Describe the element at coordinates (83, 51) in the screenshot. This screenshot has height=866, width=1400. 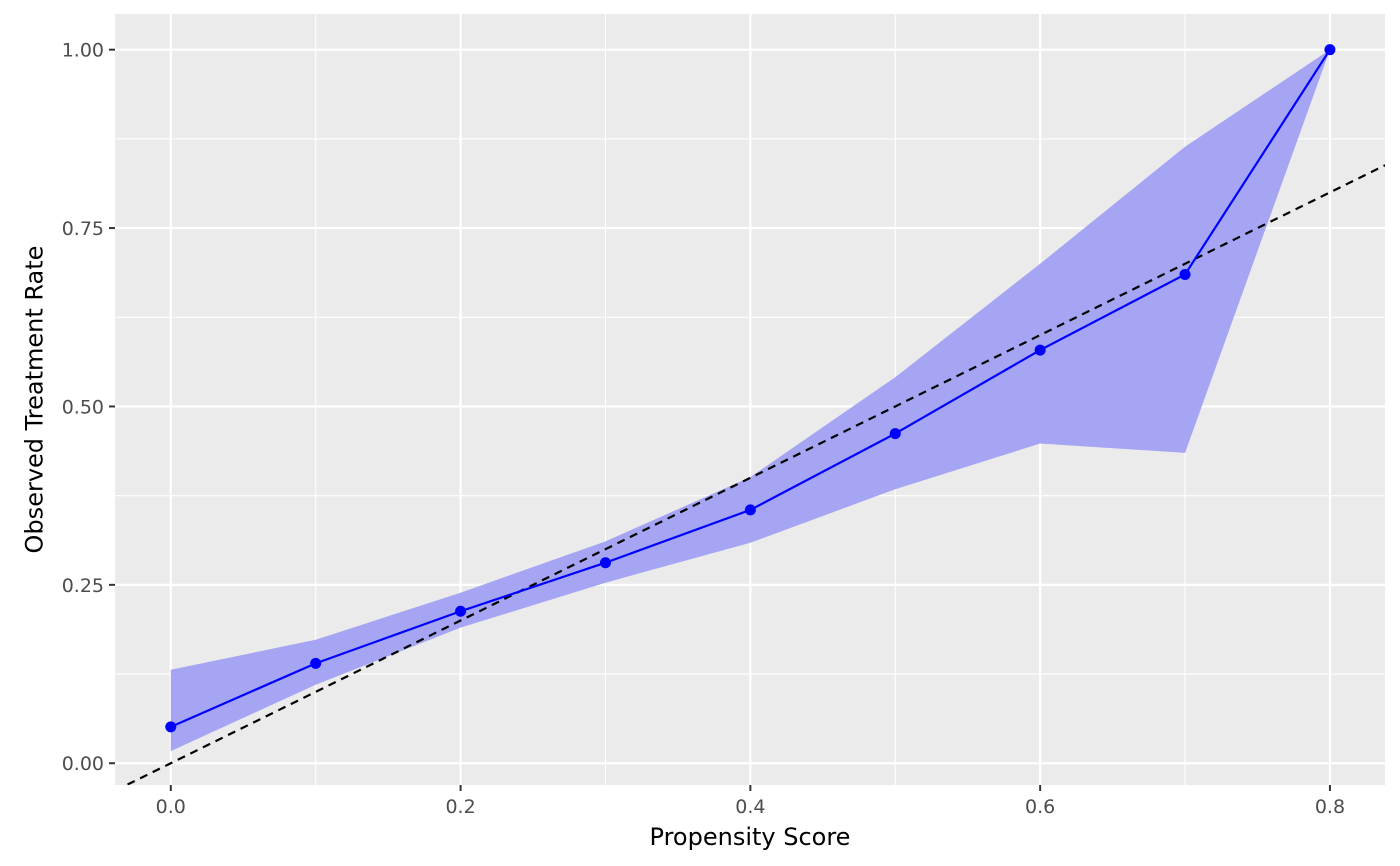
I see `y-tick-label: 1.00` at that location.